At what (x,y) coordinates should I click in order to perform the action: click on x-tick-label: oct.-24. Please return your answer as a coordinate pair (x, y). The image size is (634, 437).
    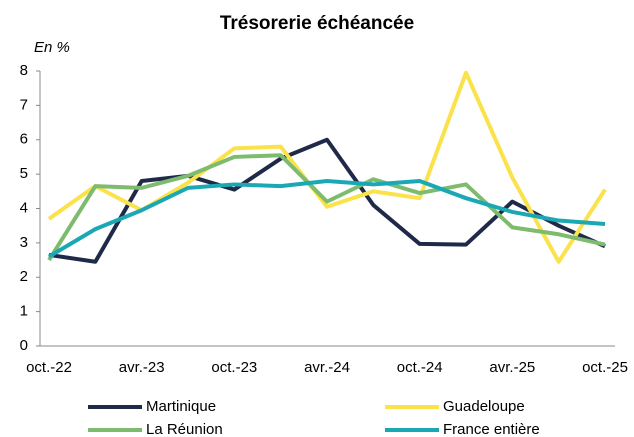
    Looking at the image, I should click on (420, 367).